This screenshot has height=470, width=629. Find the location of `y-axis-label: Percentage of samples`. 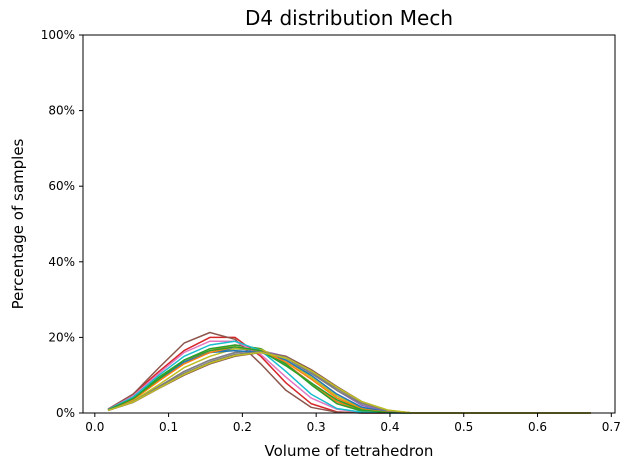

y-axis-label: Percentage of samples is located at coordinates (18, 223).